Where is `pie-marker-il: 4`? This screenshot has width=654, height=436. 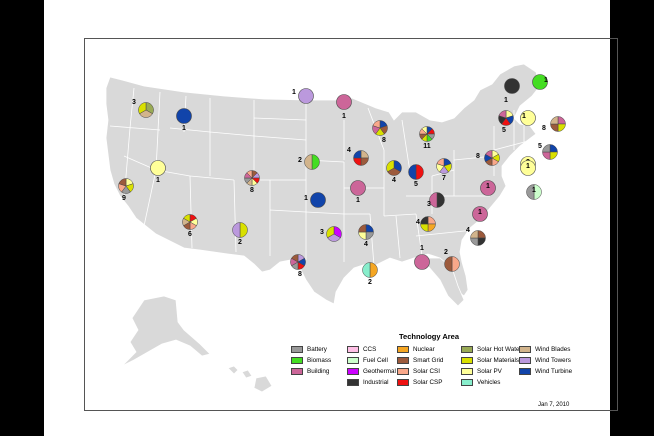
pie-marker-il: 4 is located at coordinates (394, 172).